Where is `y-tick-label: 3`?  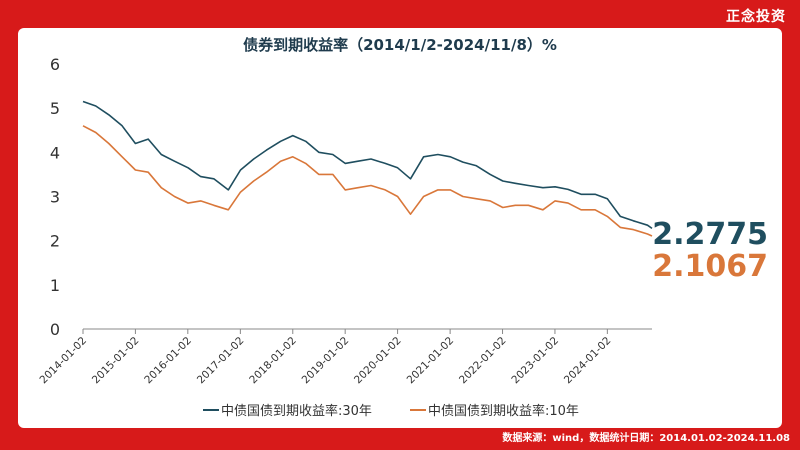 y-tick-label: 3 is located at coordinates (55, 197).